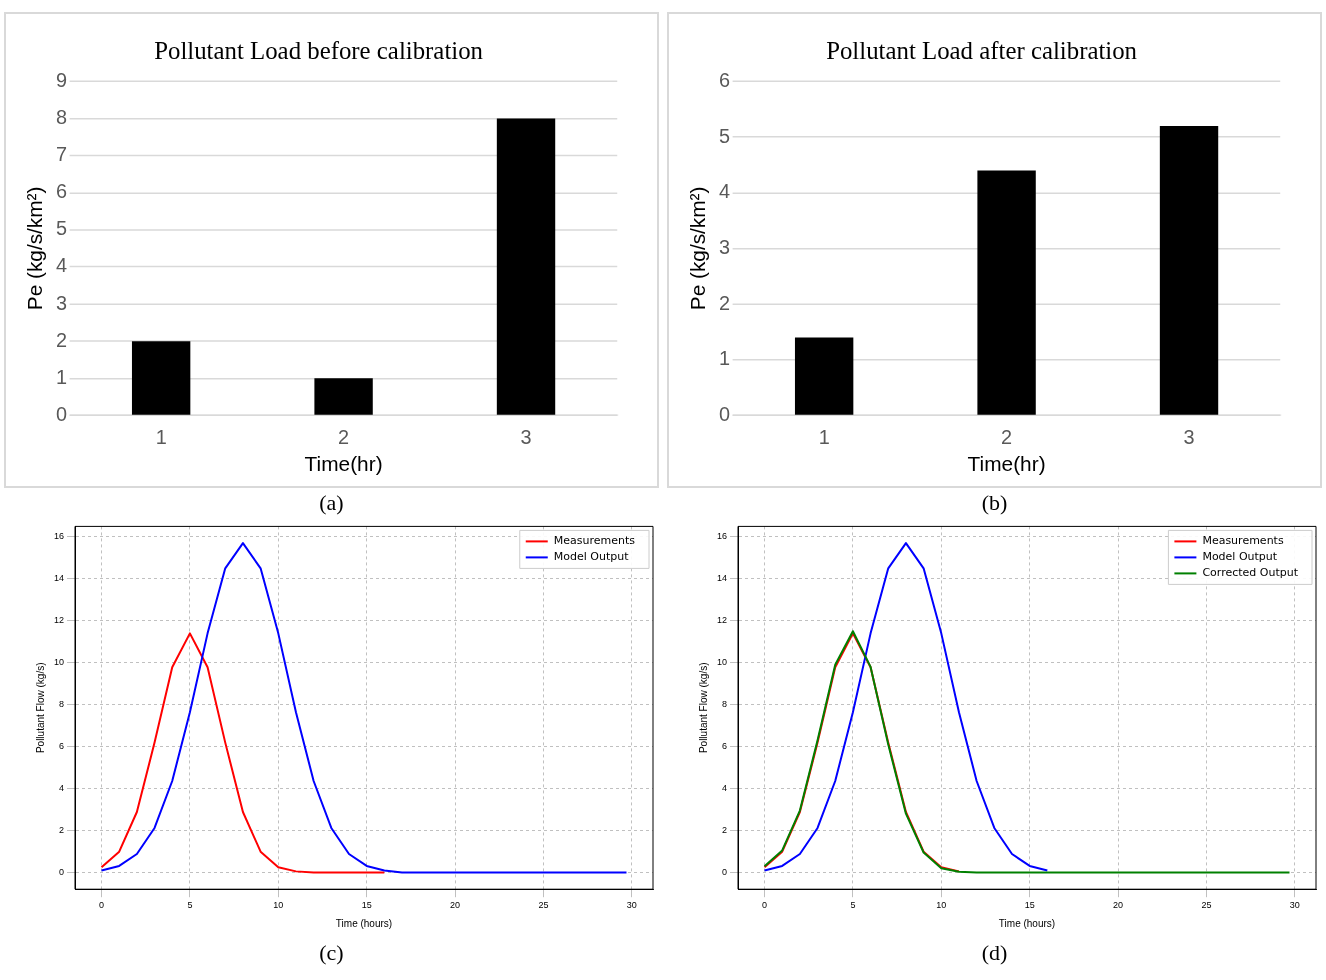 Image resolution: width=1326 pixels, height=980 pixels. What do you see at coordinates (994, 503) in the screenshot?
I see `text: (b)` at bounding box center [994, 503].